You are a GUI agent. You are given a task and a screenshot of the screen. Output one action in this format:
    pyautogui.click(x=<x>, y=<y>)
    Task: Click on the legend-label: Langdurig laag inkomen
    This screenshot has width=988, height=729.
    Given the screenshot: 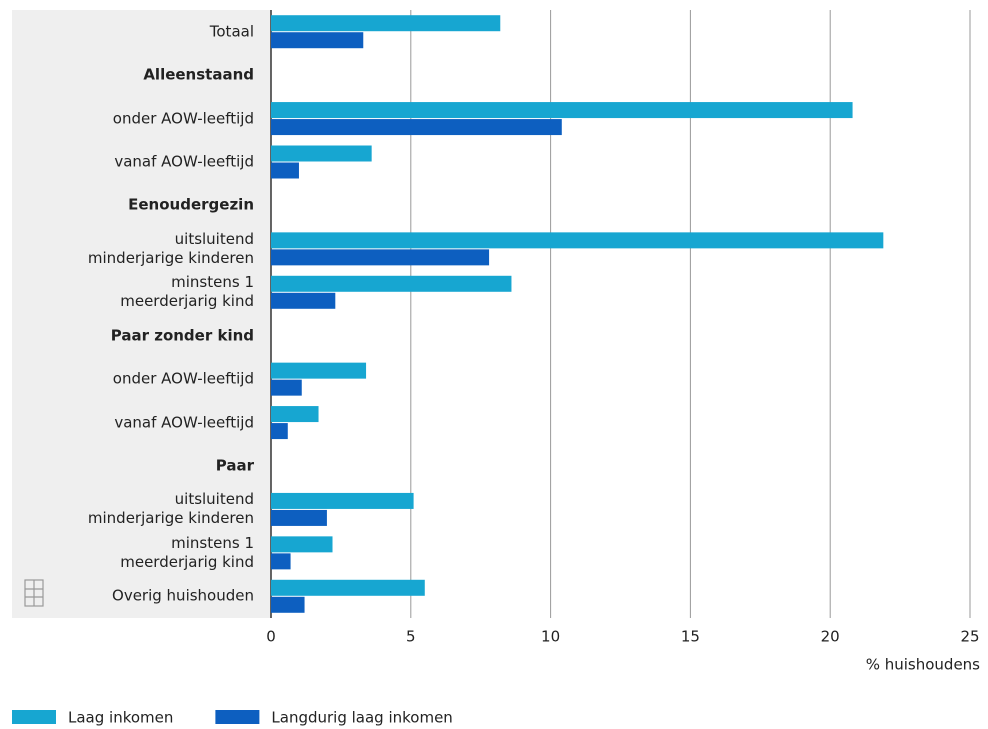 What is the action you would take?
    pyautogui.click(x=361, y=718)
    